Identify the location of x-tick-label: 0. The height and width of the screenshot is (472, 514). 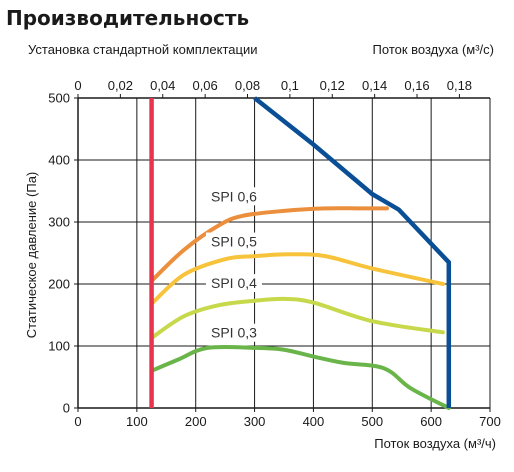
(77, 421).